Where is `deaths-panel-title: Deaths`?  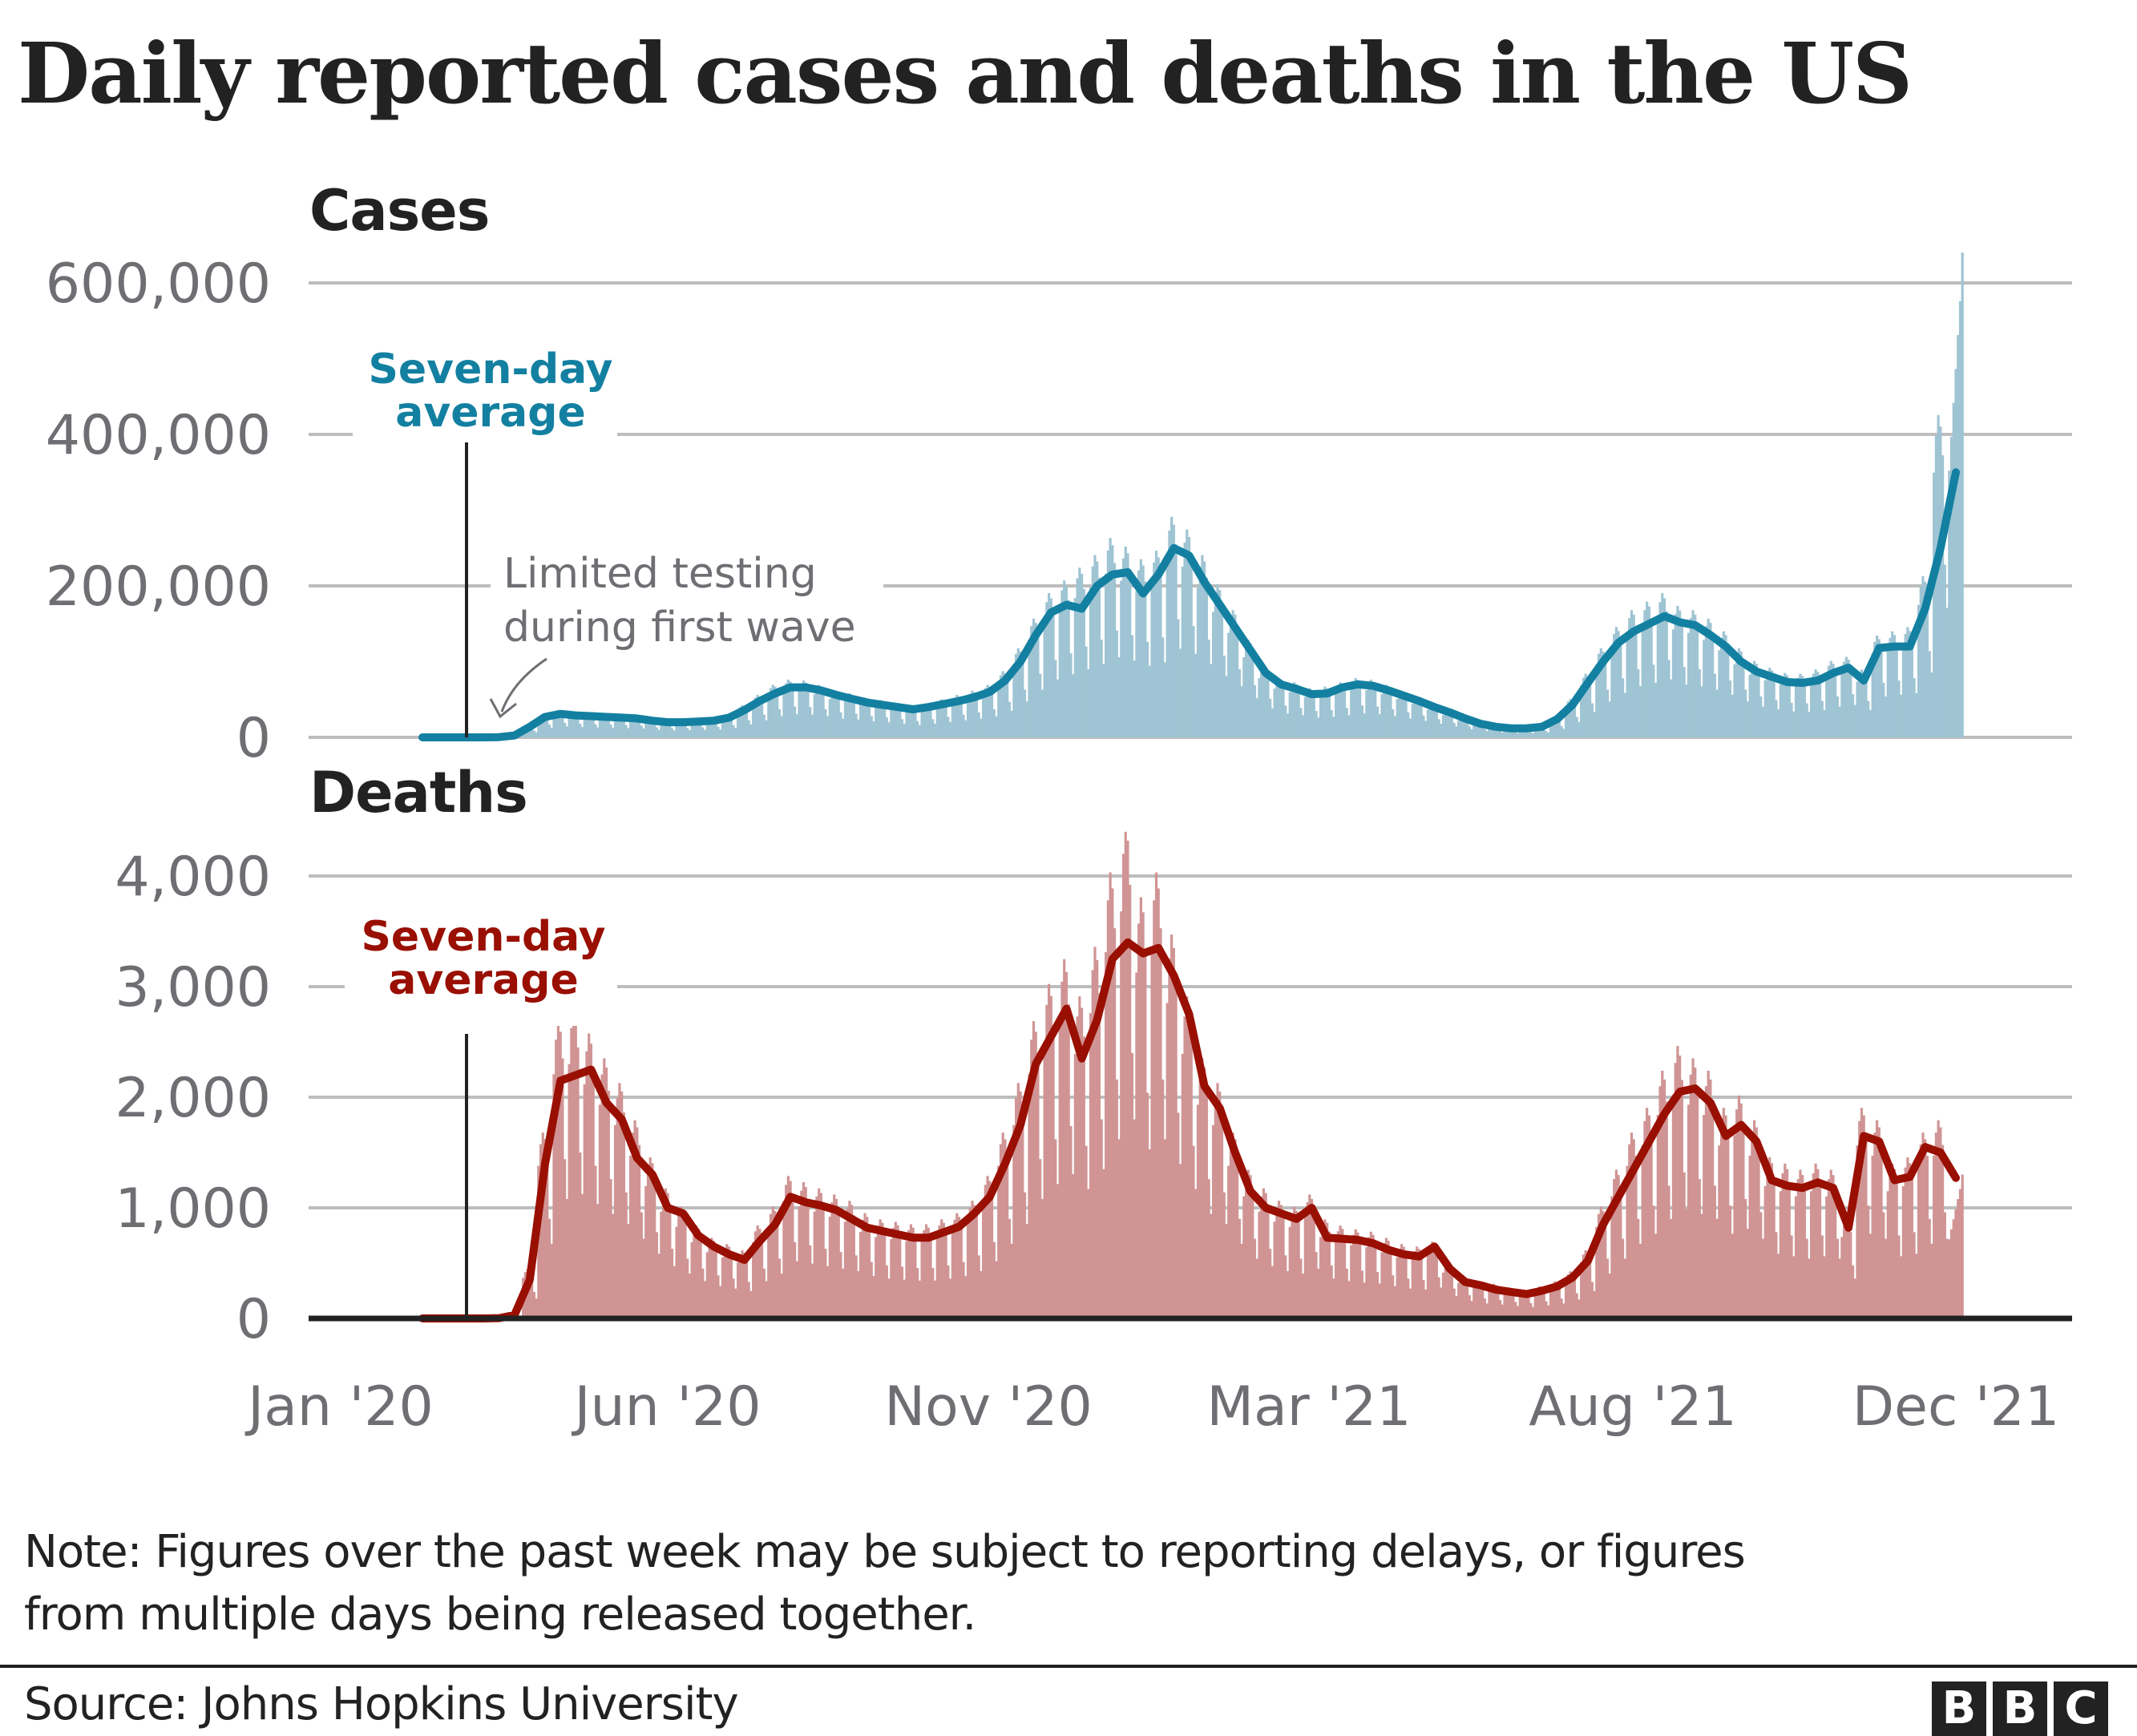
deaths-panel-title: Deaths is located at coordinates (418, 793).